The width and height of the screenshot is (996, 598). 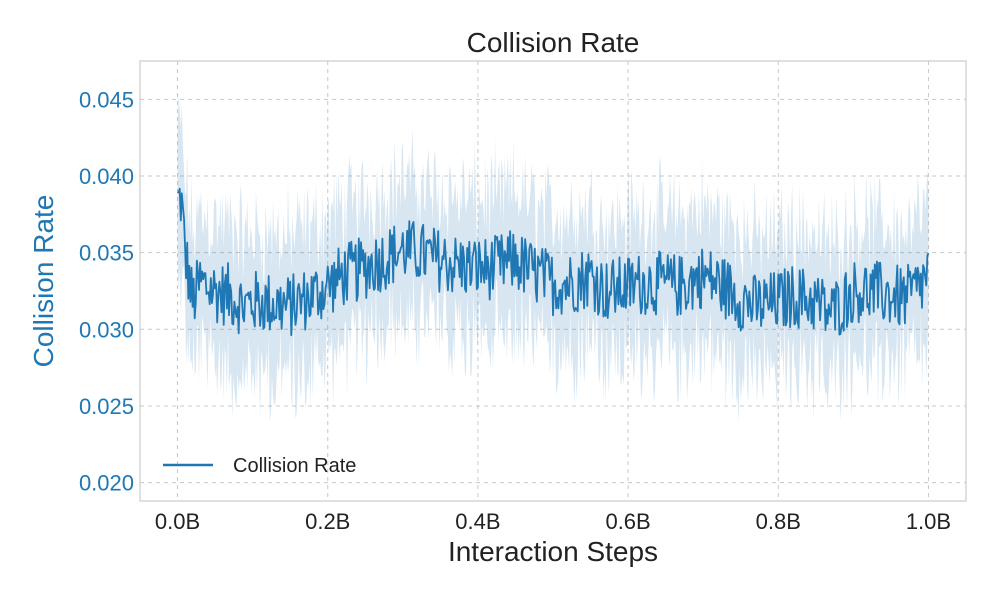 What do you see at coordinates (106, 99) in the screenshot?
I see `y-tick-label: 0.045` at bounding box center [106, 99].